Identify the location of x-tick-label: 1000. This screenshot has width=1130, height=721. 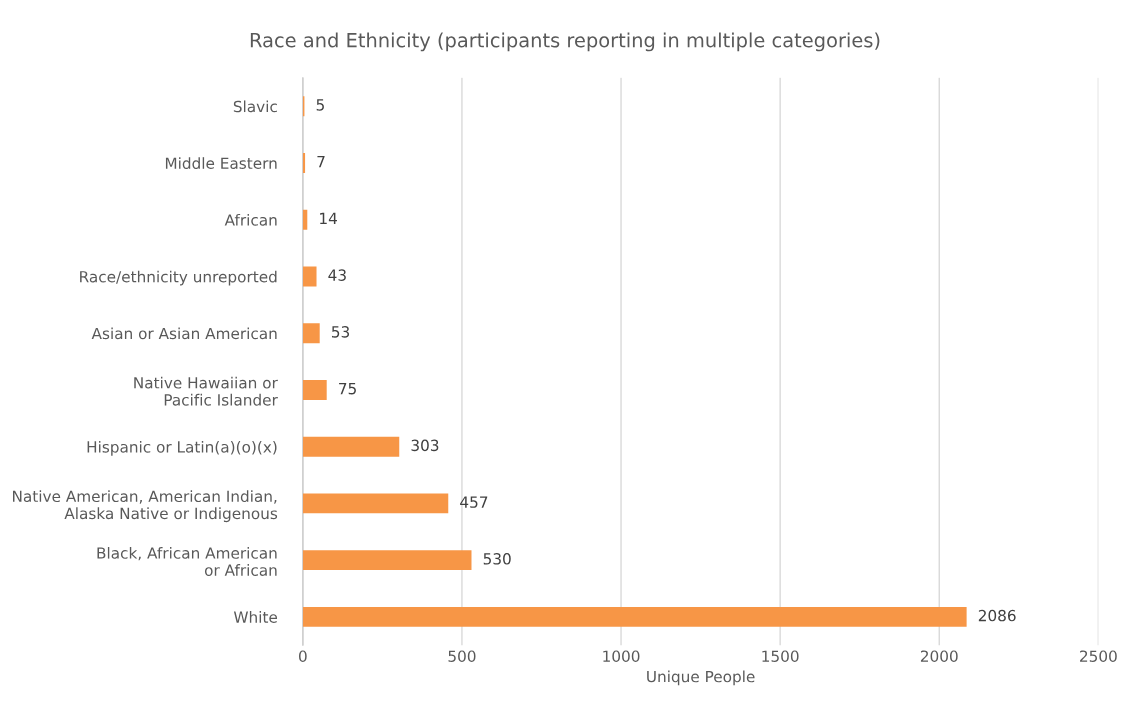
(621, 656).